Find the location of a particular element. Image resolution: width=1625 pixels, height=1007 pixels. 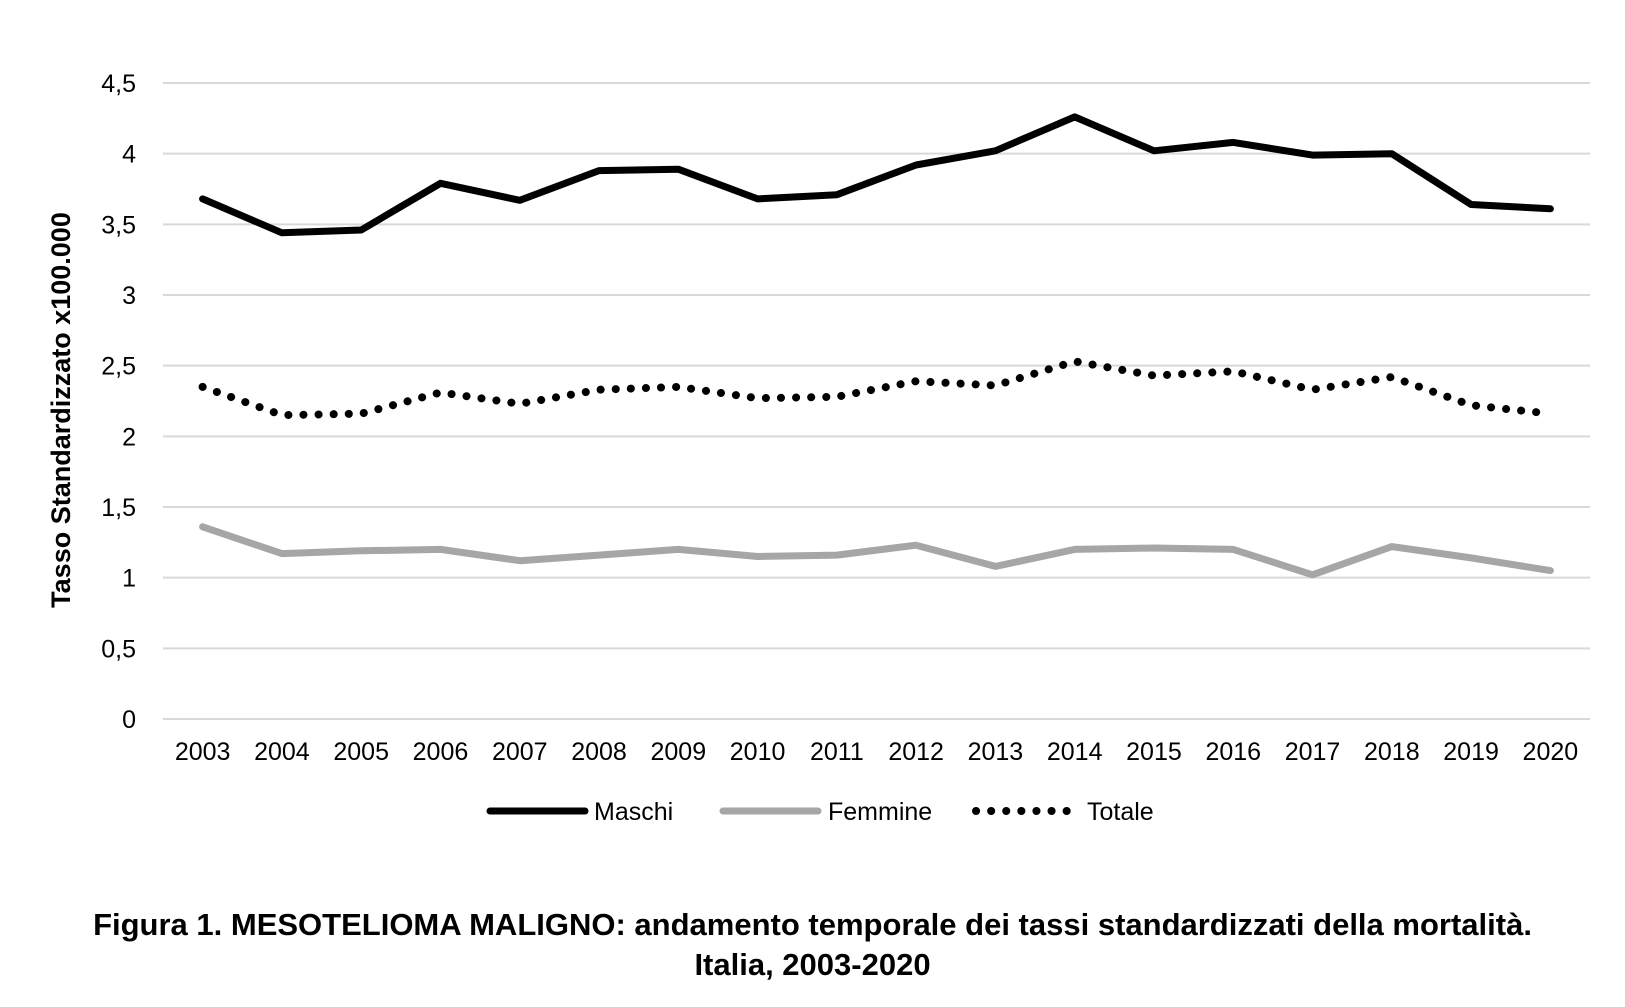

x-tick-label: 2008 is located at coordinates (599, 752).